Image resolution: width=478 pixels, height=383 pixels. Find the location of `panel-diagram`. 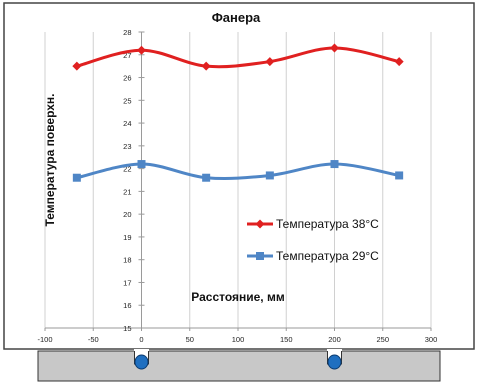

panel-diagram is located at coordinates (239, 365).